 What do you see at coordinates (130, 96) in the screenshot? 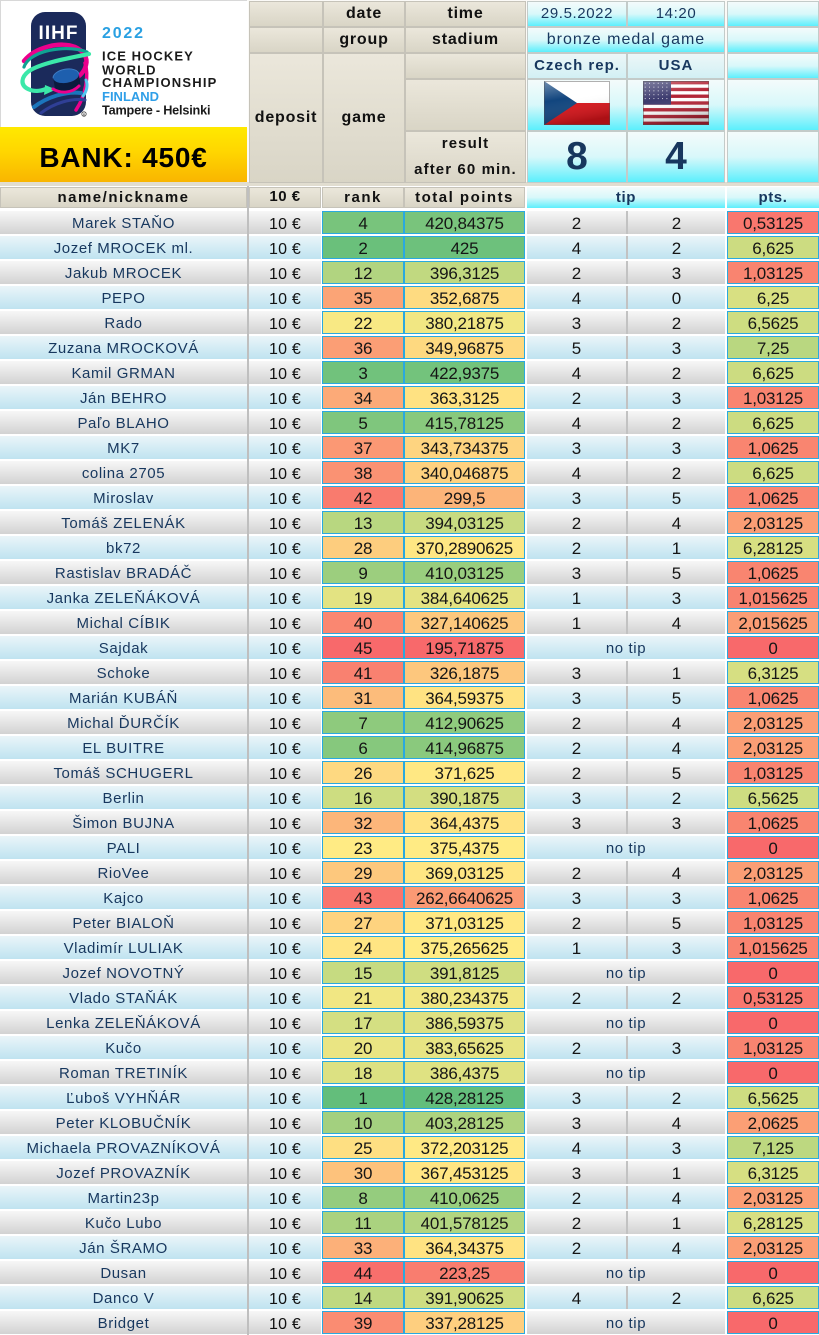
I see `svg-text: FINLAND` at bounding box center [130, 96].